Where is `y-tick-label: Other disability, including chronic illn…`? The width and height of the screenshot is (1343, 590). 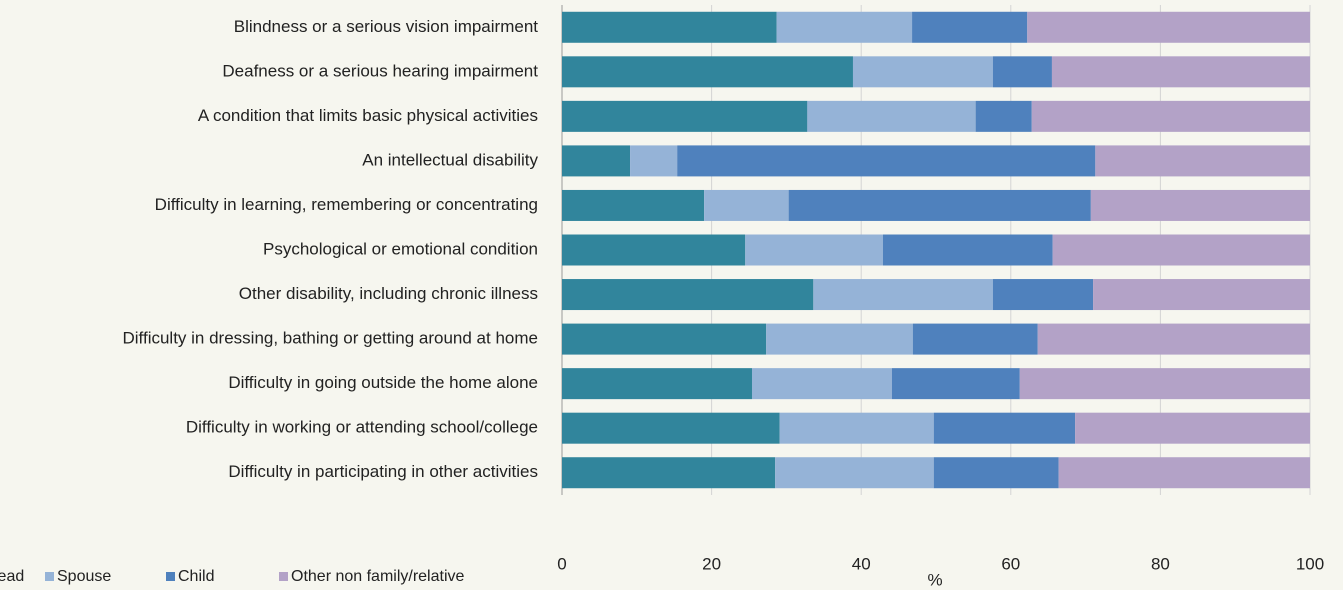
y-tick-label: Other disability, including chronic illn… is located at coordinates (388, 293).